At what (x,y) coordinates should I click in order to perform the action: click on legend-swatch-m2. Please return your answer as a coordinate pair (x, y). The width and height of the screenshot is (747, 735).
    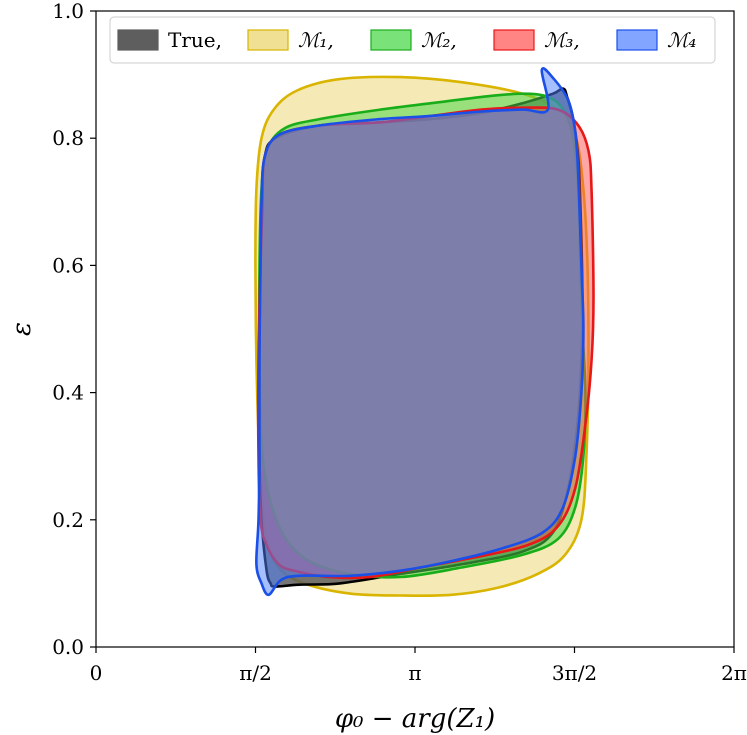
    Looking at the image, I should click on (391, 40).